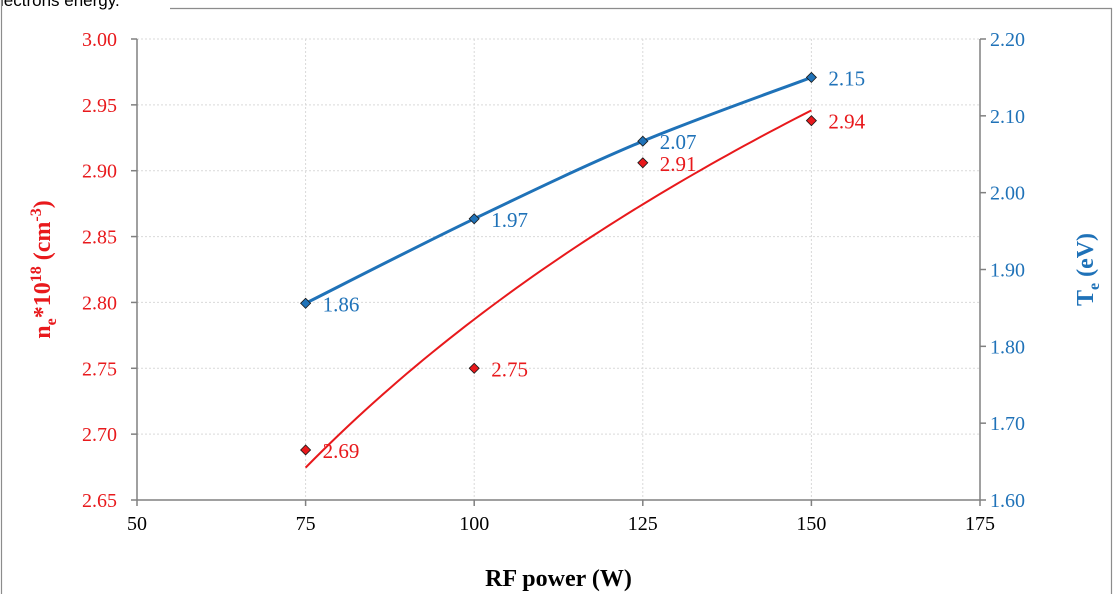 The width and height of the screenshot is (1113, 594). I want to click on right-tick-label: 2.10, so click(1007, 117).